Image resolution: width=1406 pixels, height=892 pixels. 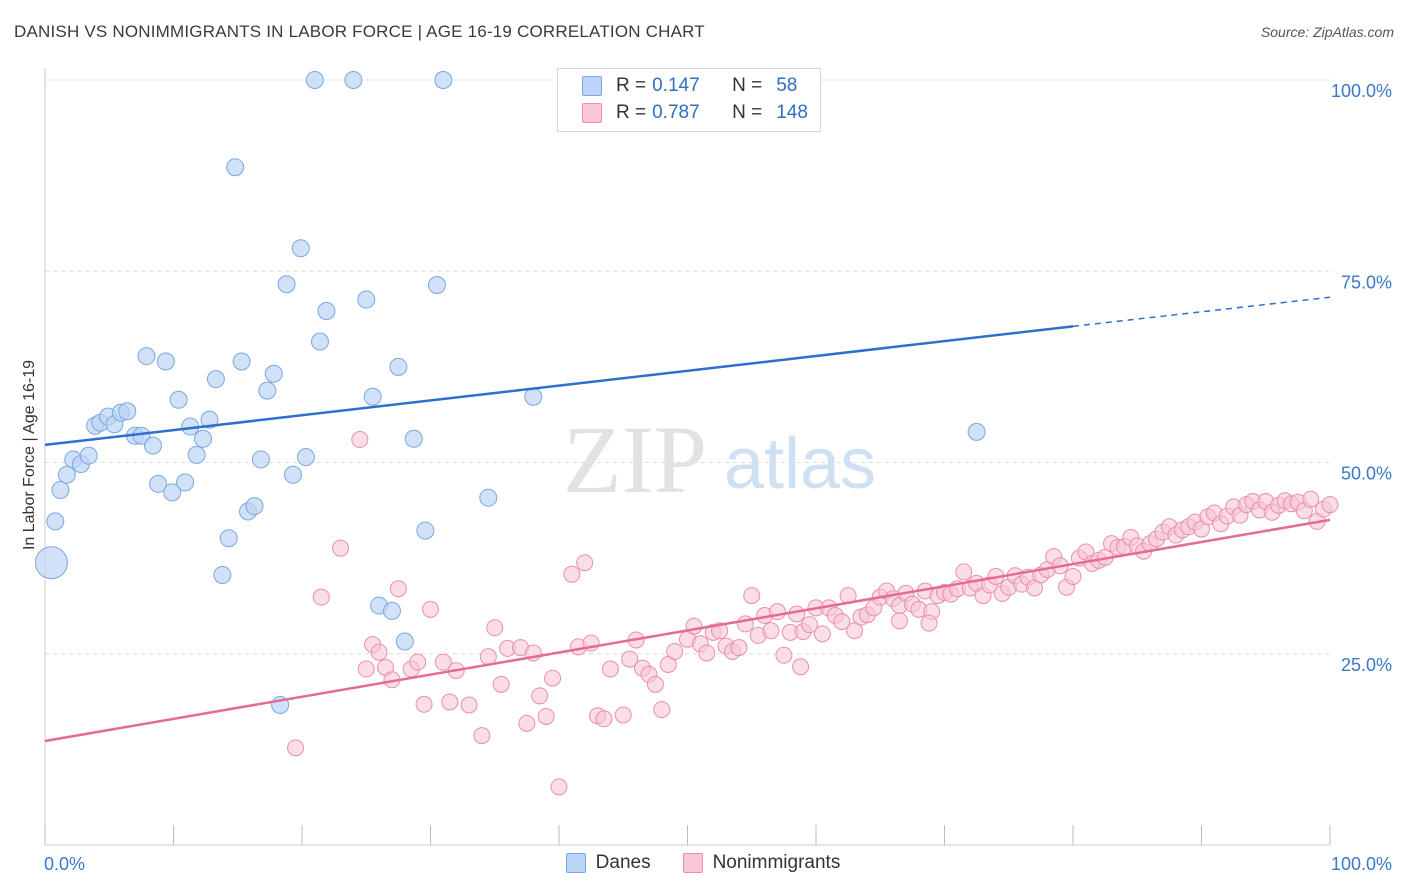 I want to click on nonimmigrants-r-value: 0.787, so click(x=676, y=112).